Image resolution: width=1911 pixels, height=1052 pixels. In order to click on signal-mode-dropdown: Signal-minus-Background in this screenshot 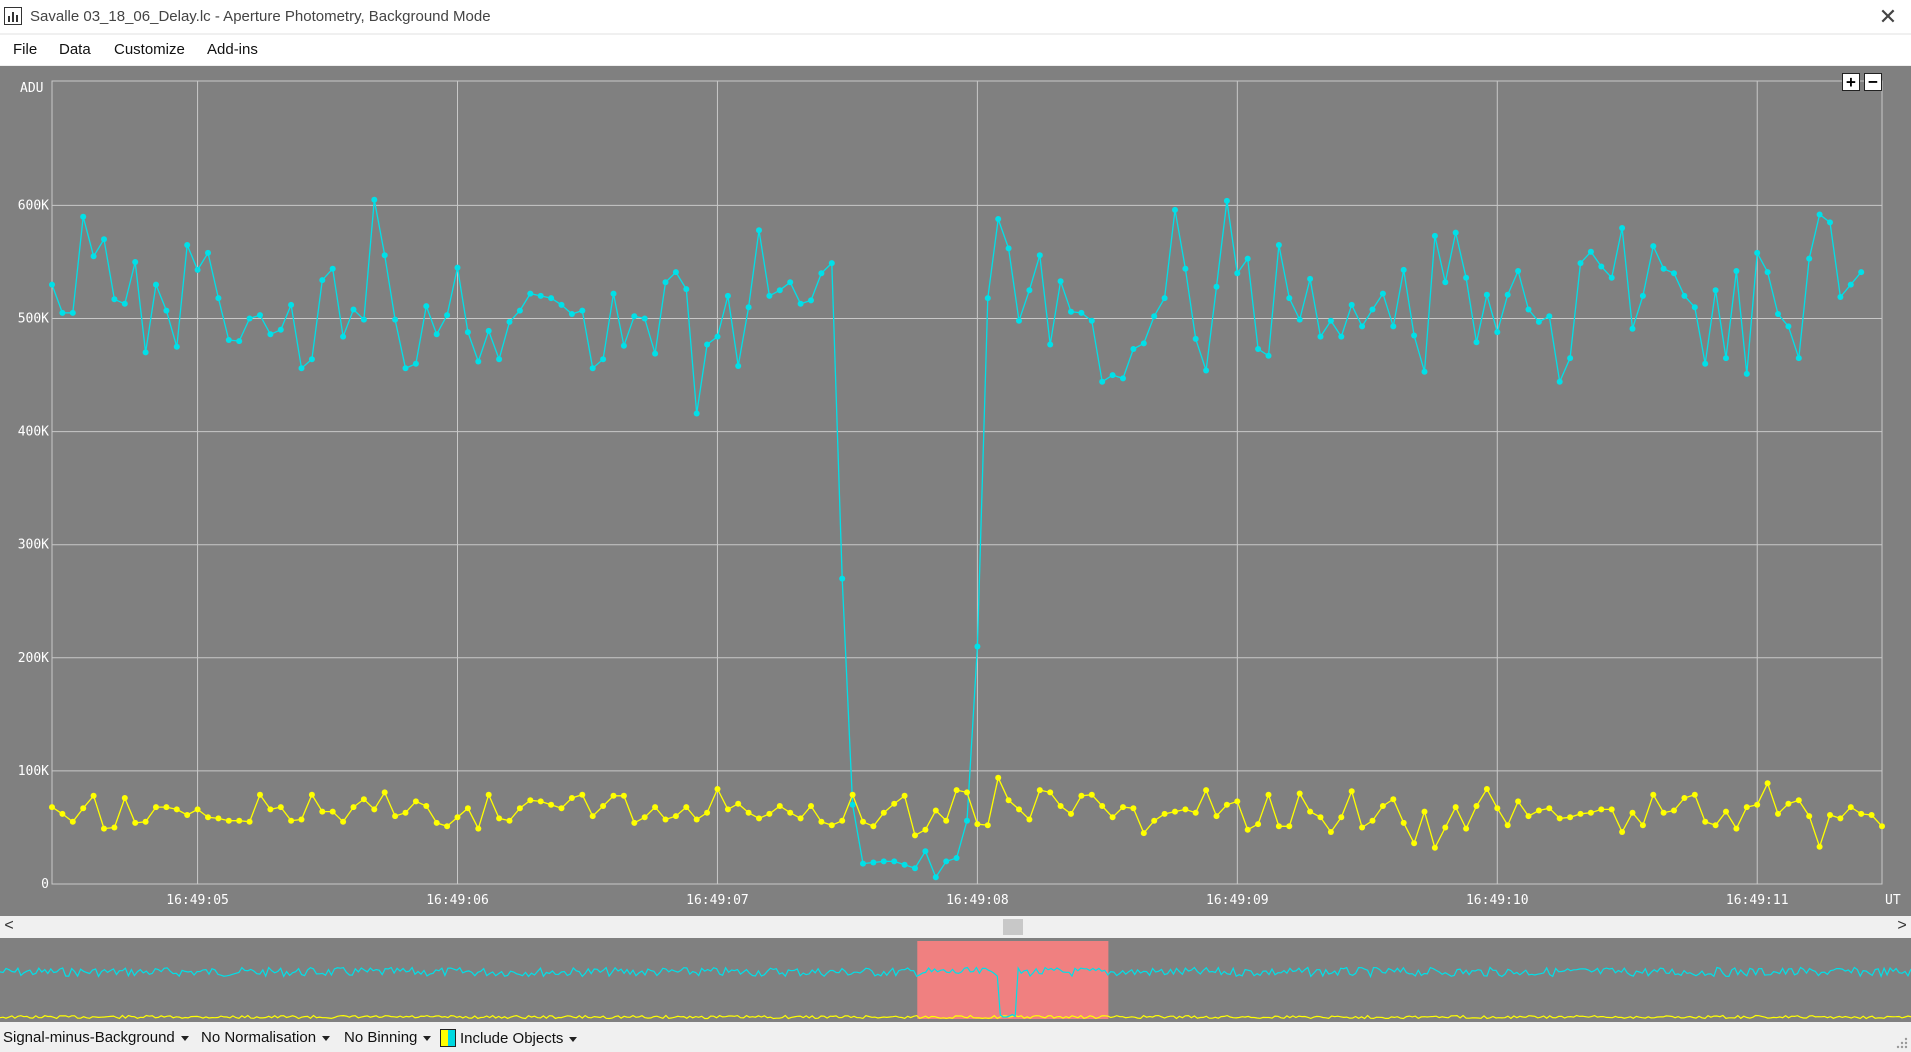, I will do `click(96, 1037)`.